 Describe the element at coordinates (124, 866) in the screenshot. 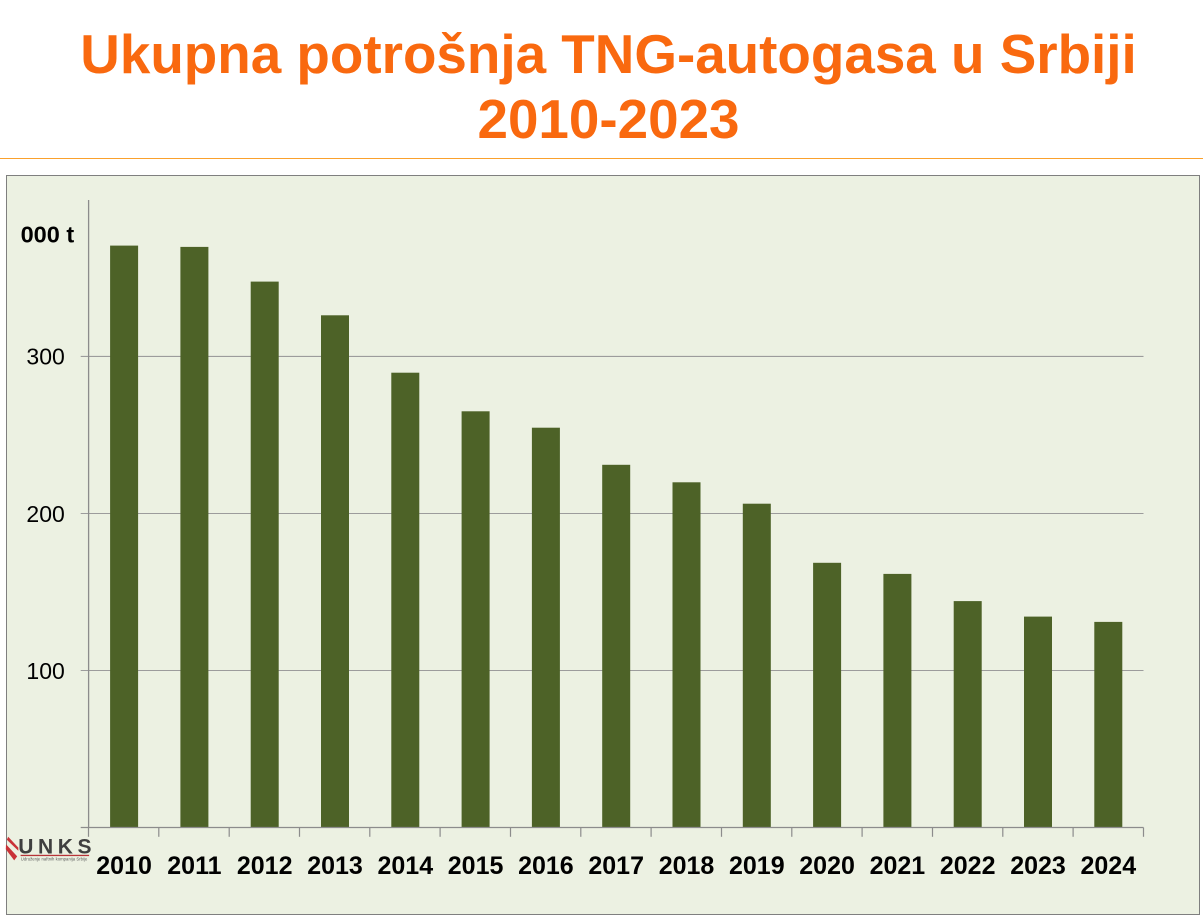

I see `svg-text: 2010` at that location.